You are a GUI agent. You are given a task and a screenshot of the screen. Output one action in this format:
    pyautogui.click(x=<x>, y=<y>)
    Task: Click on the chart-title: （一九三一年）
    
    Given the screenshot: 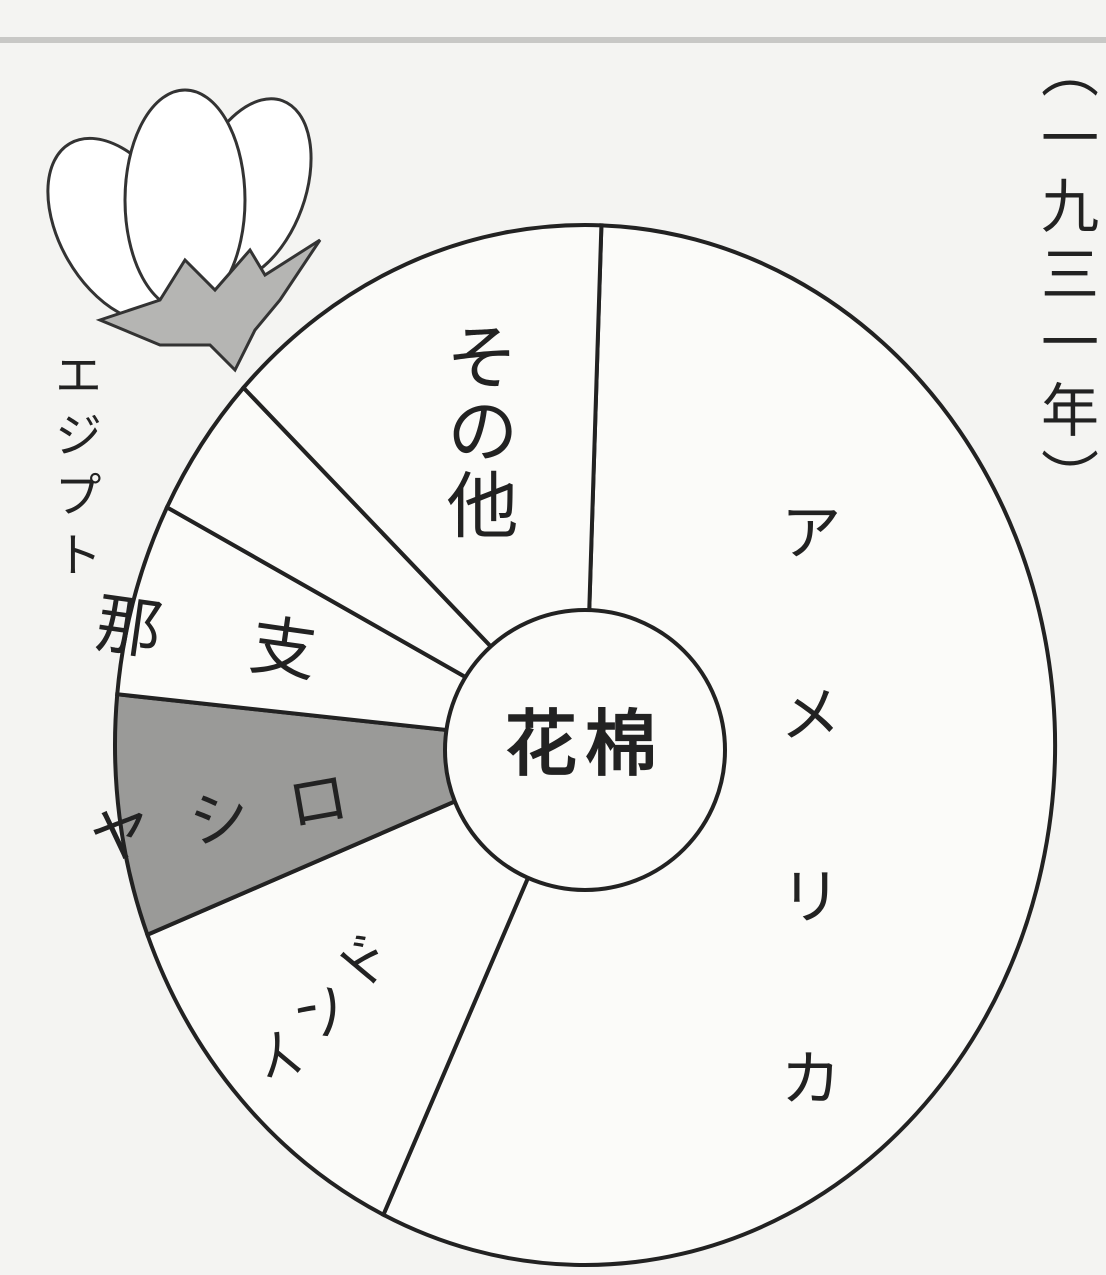 What is the action you would take?
    pyautogui.click(x=1065, y=278)
    